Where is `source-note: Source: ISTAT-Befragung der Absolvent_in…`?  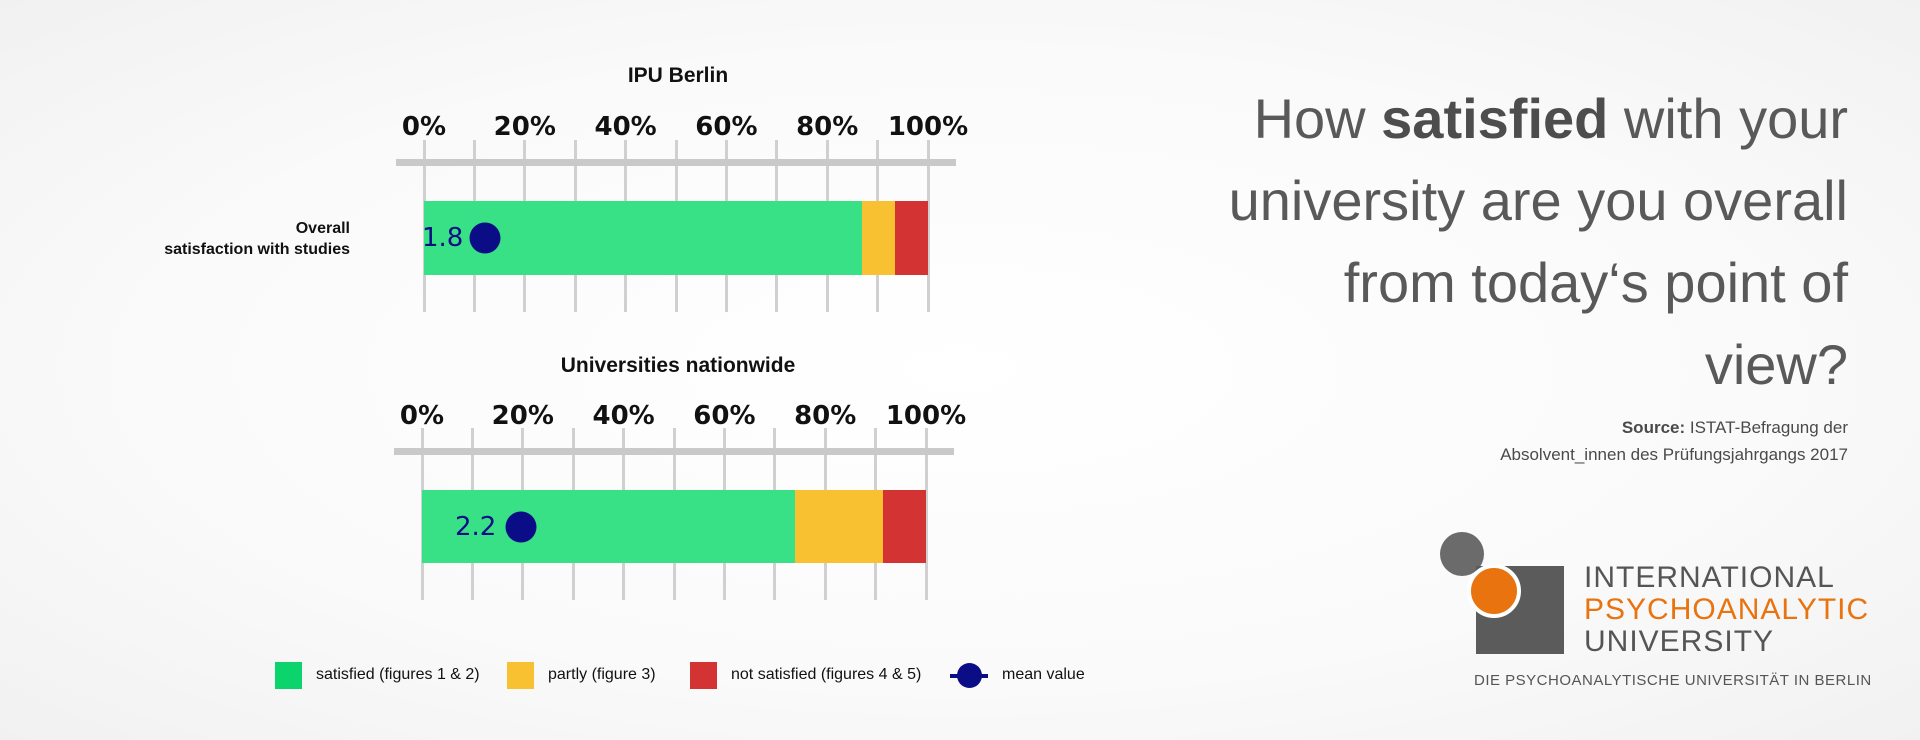 source-note: Source: ISTAT-Befragung der Absolvent_in… is located at coordinates (1598, 441).